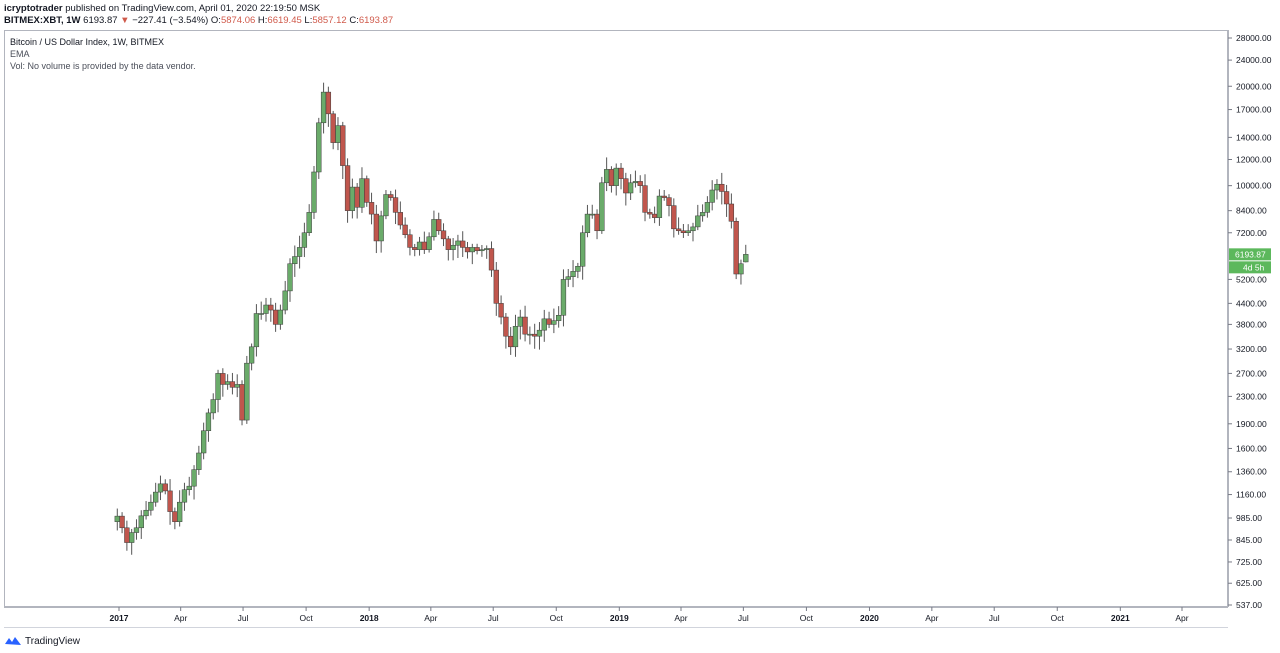 The width and height of the screenshot is (1280, 653). What do you see at coordinates (1254, 137) in the screenshot?
I see `y-tick-label: 14000.00` at bounding box center [1254, 137].